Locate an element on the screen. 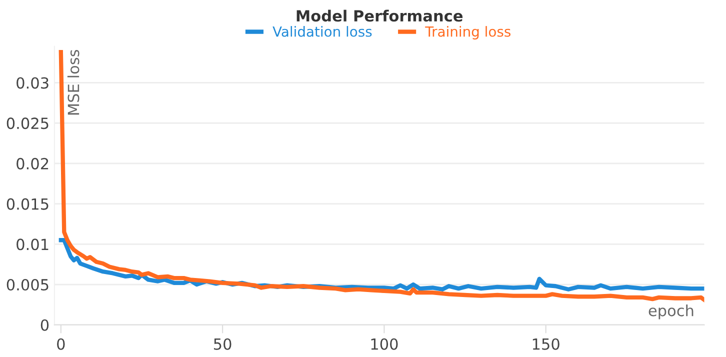  y-tick-label: 0.015 is located at coordinates (27, 204).